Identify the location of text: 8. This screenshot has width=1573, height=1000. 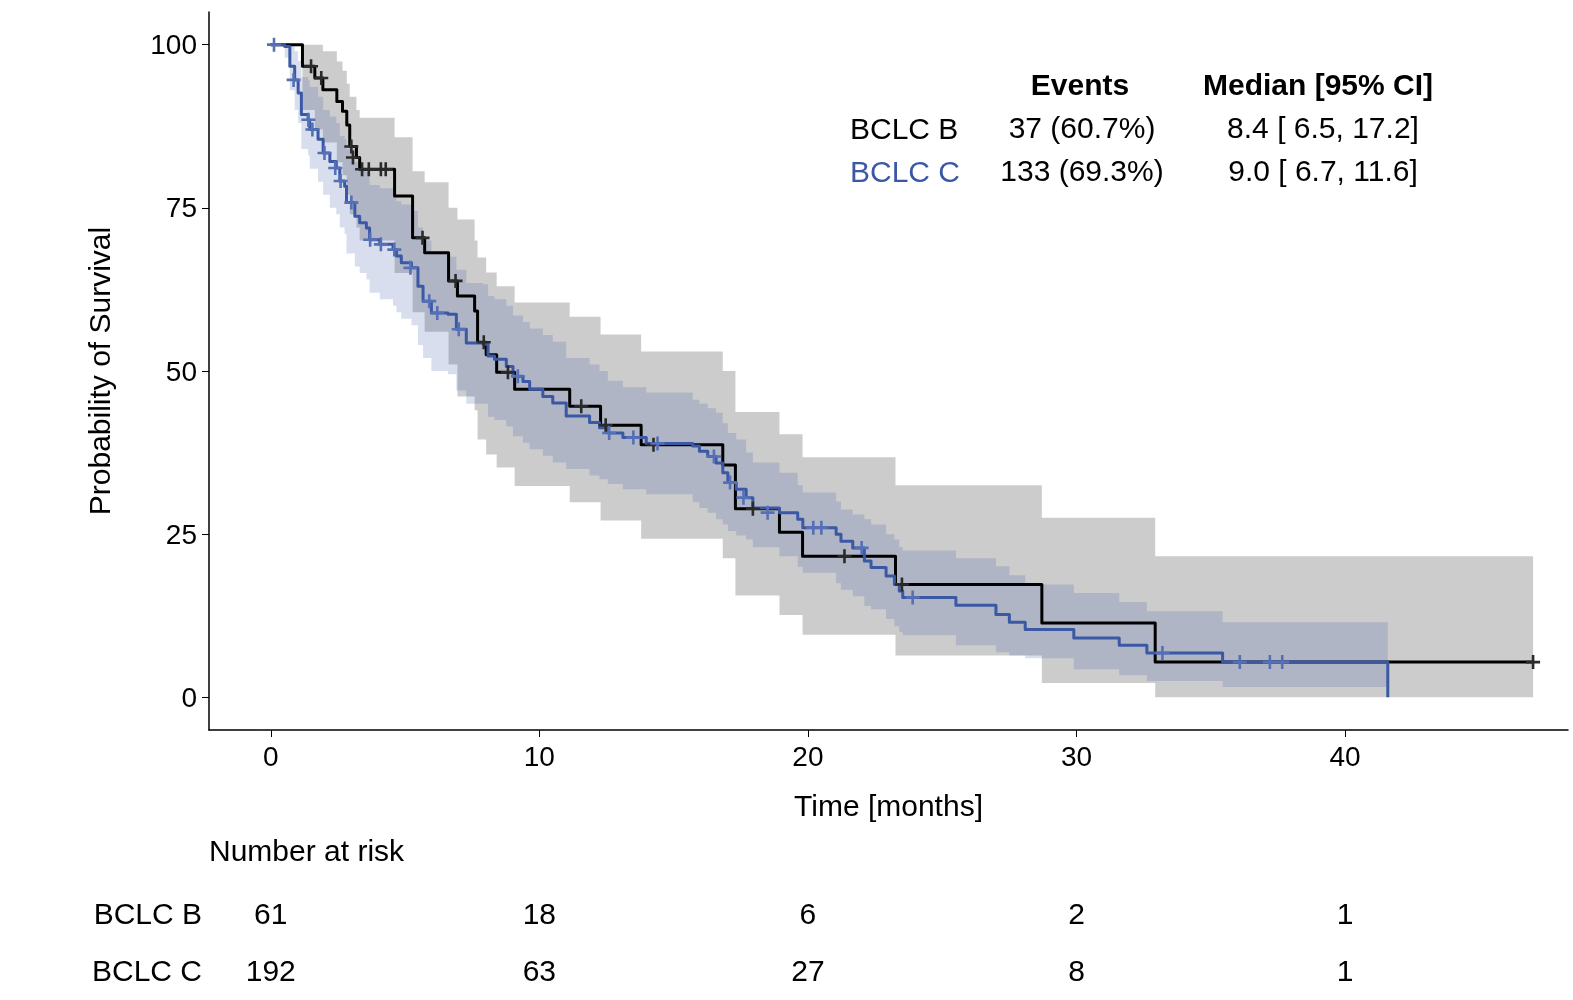
(1076, 970).